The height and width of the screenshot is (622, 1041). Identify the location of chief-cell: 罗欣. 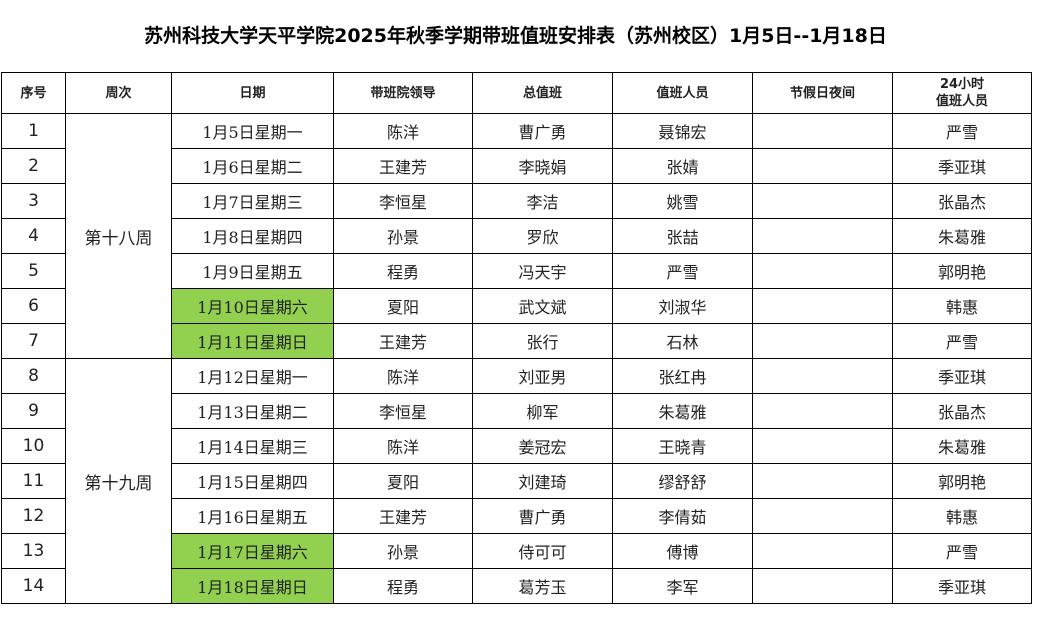
(542, 236).